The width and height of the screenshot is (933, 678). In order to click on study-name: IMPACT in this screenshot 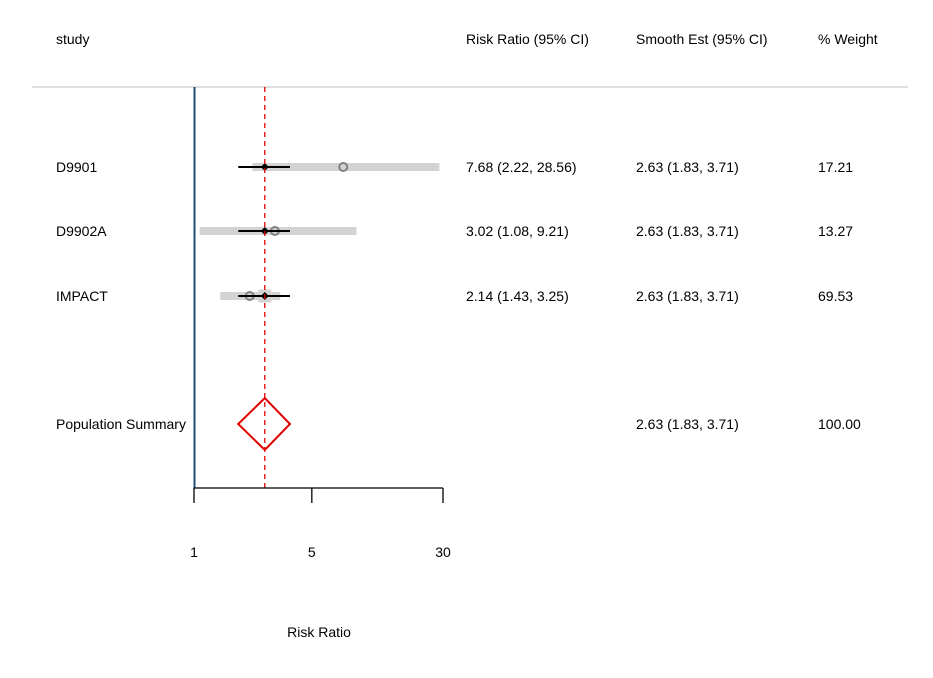, I will do `click(82, 296)`.